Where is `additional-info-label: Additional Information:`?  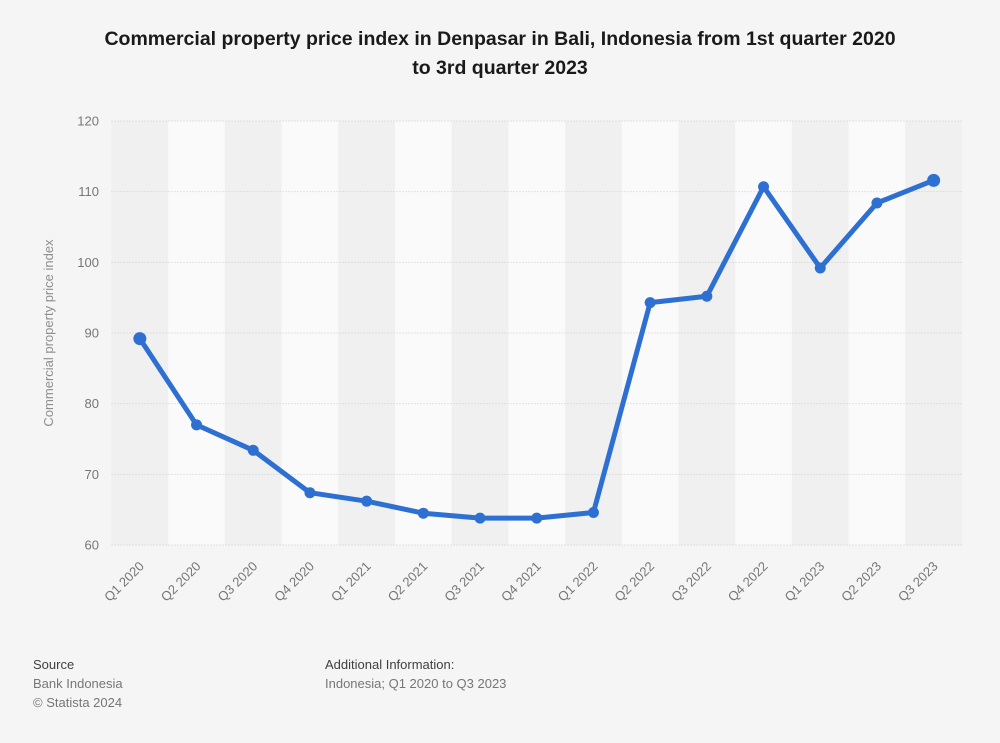 additional-info-label: Additional Information: is located at coordinates (390, 664).